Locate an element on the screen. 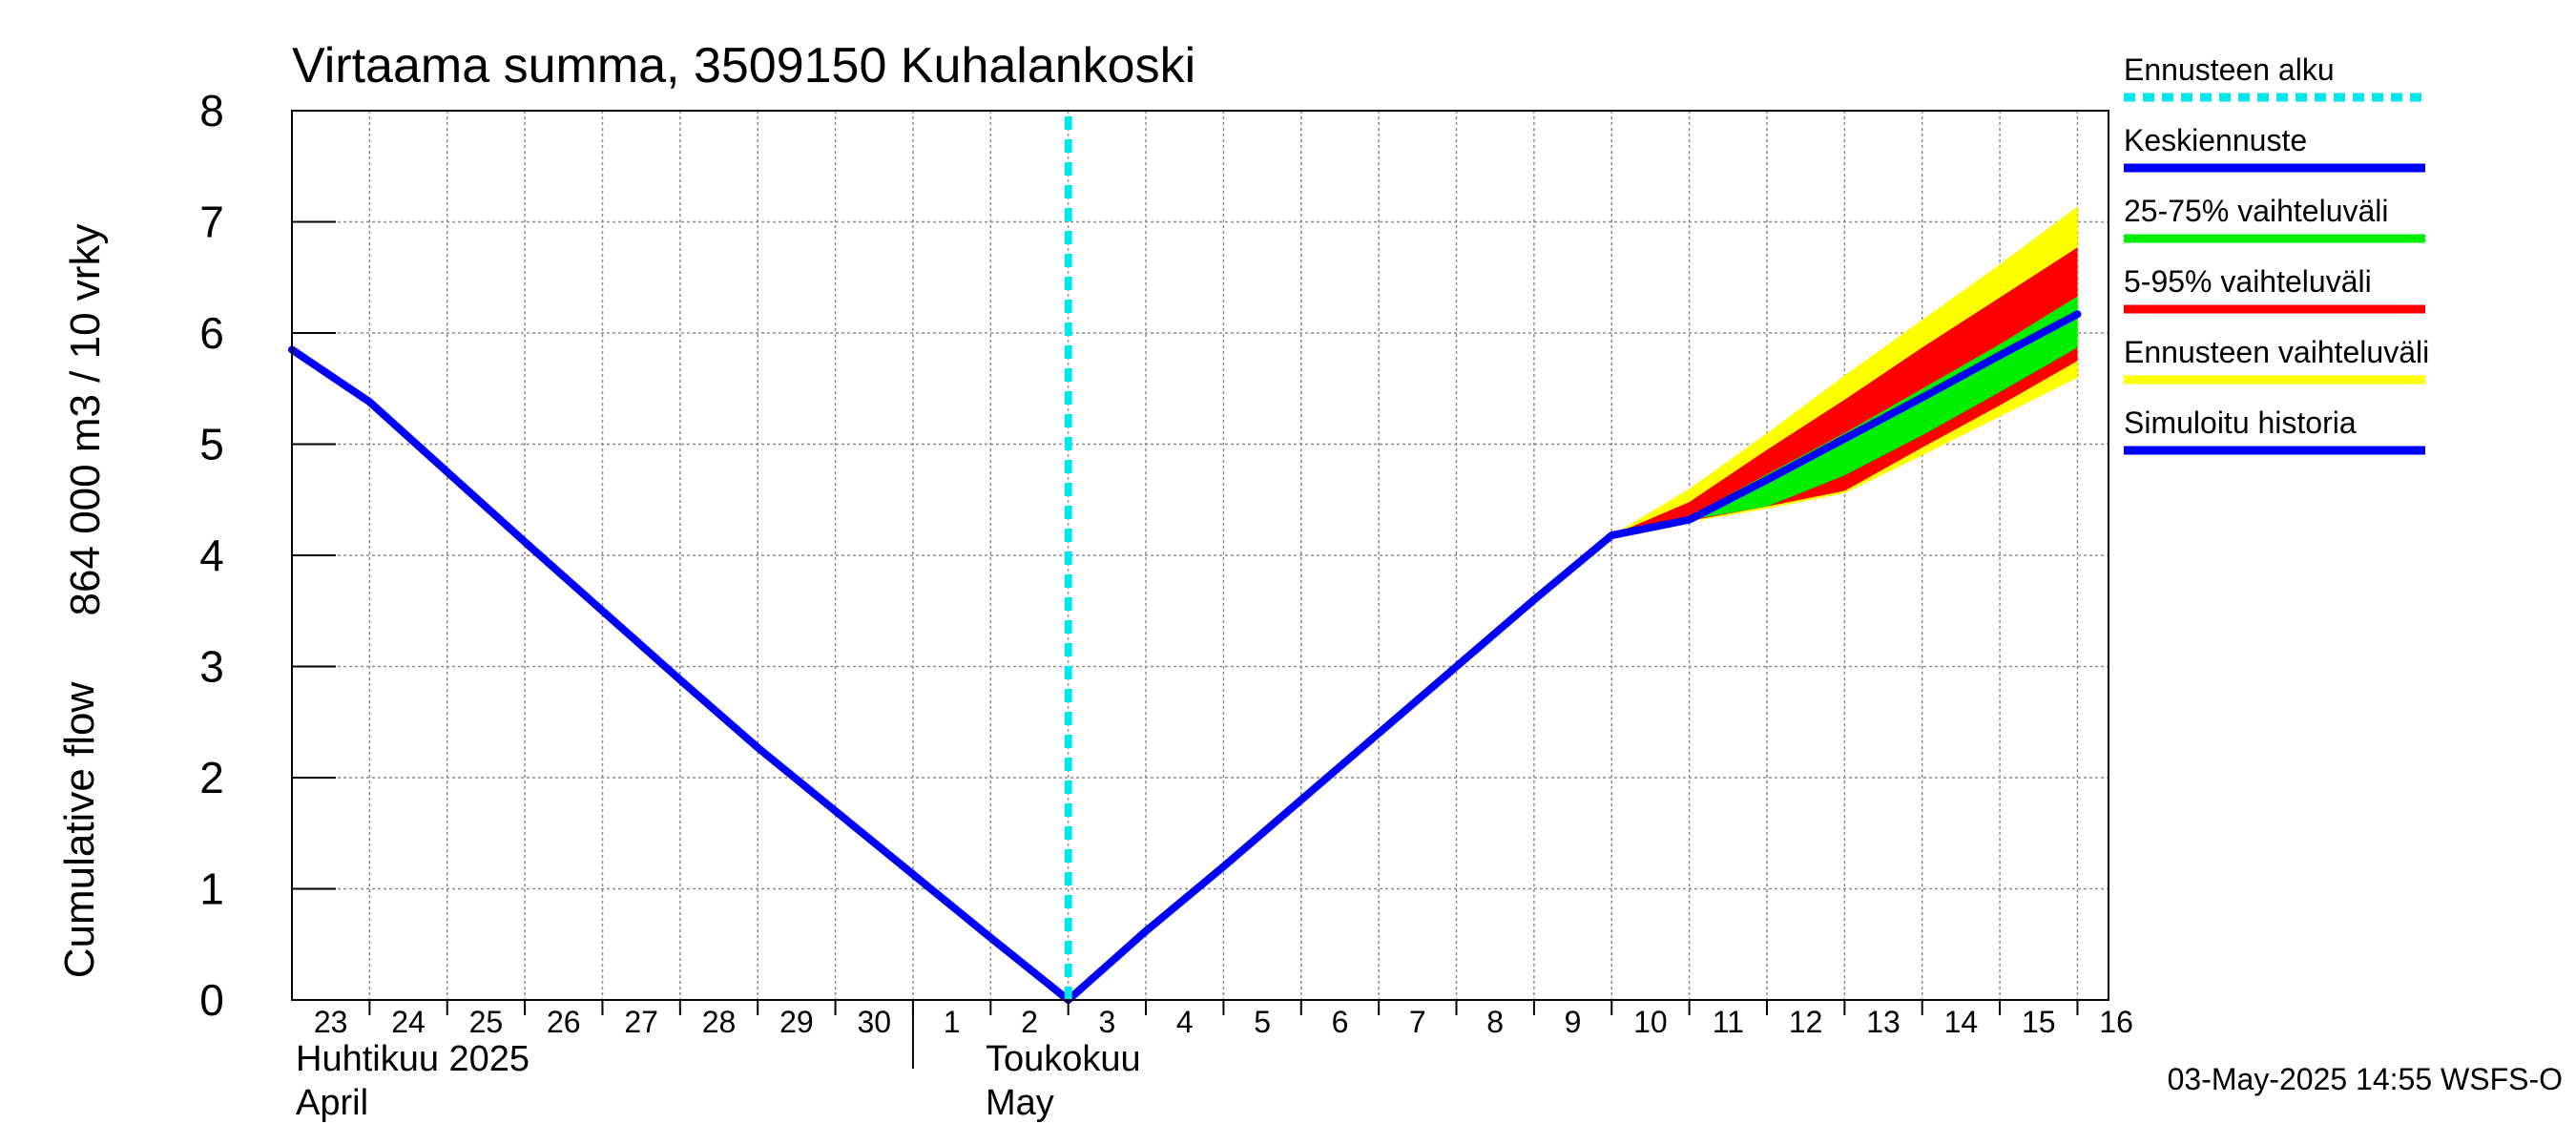 The height and width of the screenshot is (1145, 2576). y-tick-label: 7 is located at coordinates (211, 222).